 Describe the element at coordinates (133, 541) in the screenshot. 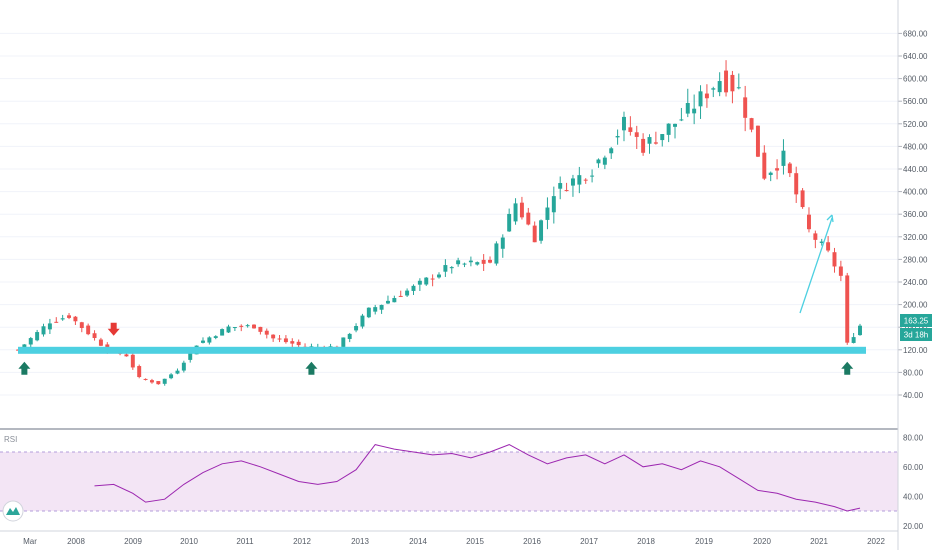

I see `time-tick-label: 2009` at that location.